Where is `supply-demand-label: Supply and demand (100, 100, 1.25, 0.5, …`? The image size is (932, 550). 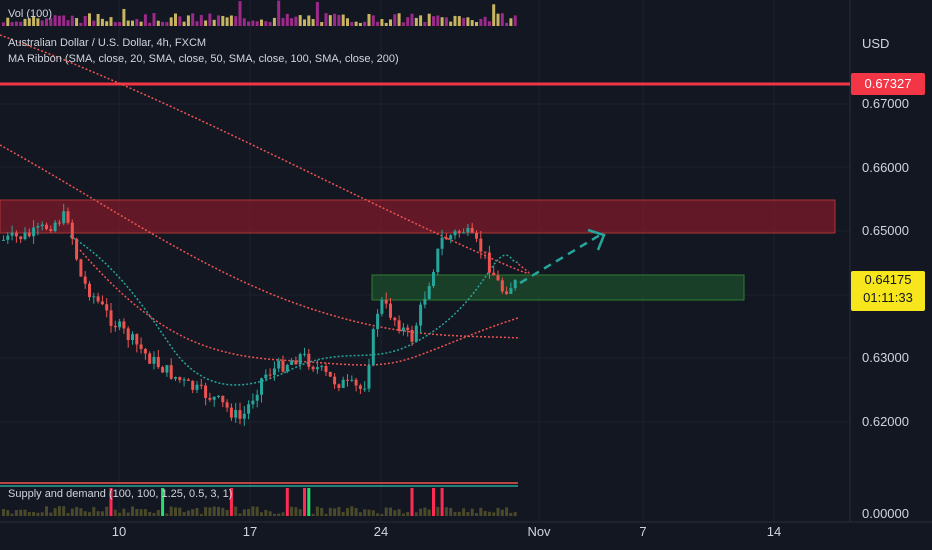 supply-demand-label: Supply and demand (100, 100, 1.25, 0.5, … is located at coordinates (120, 494).